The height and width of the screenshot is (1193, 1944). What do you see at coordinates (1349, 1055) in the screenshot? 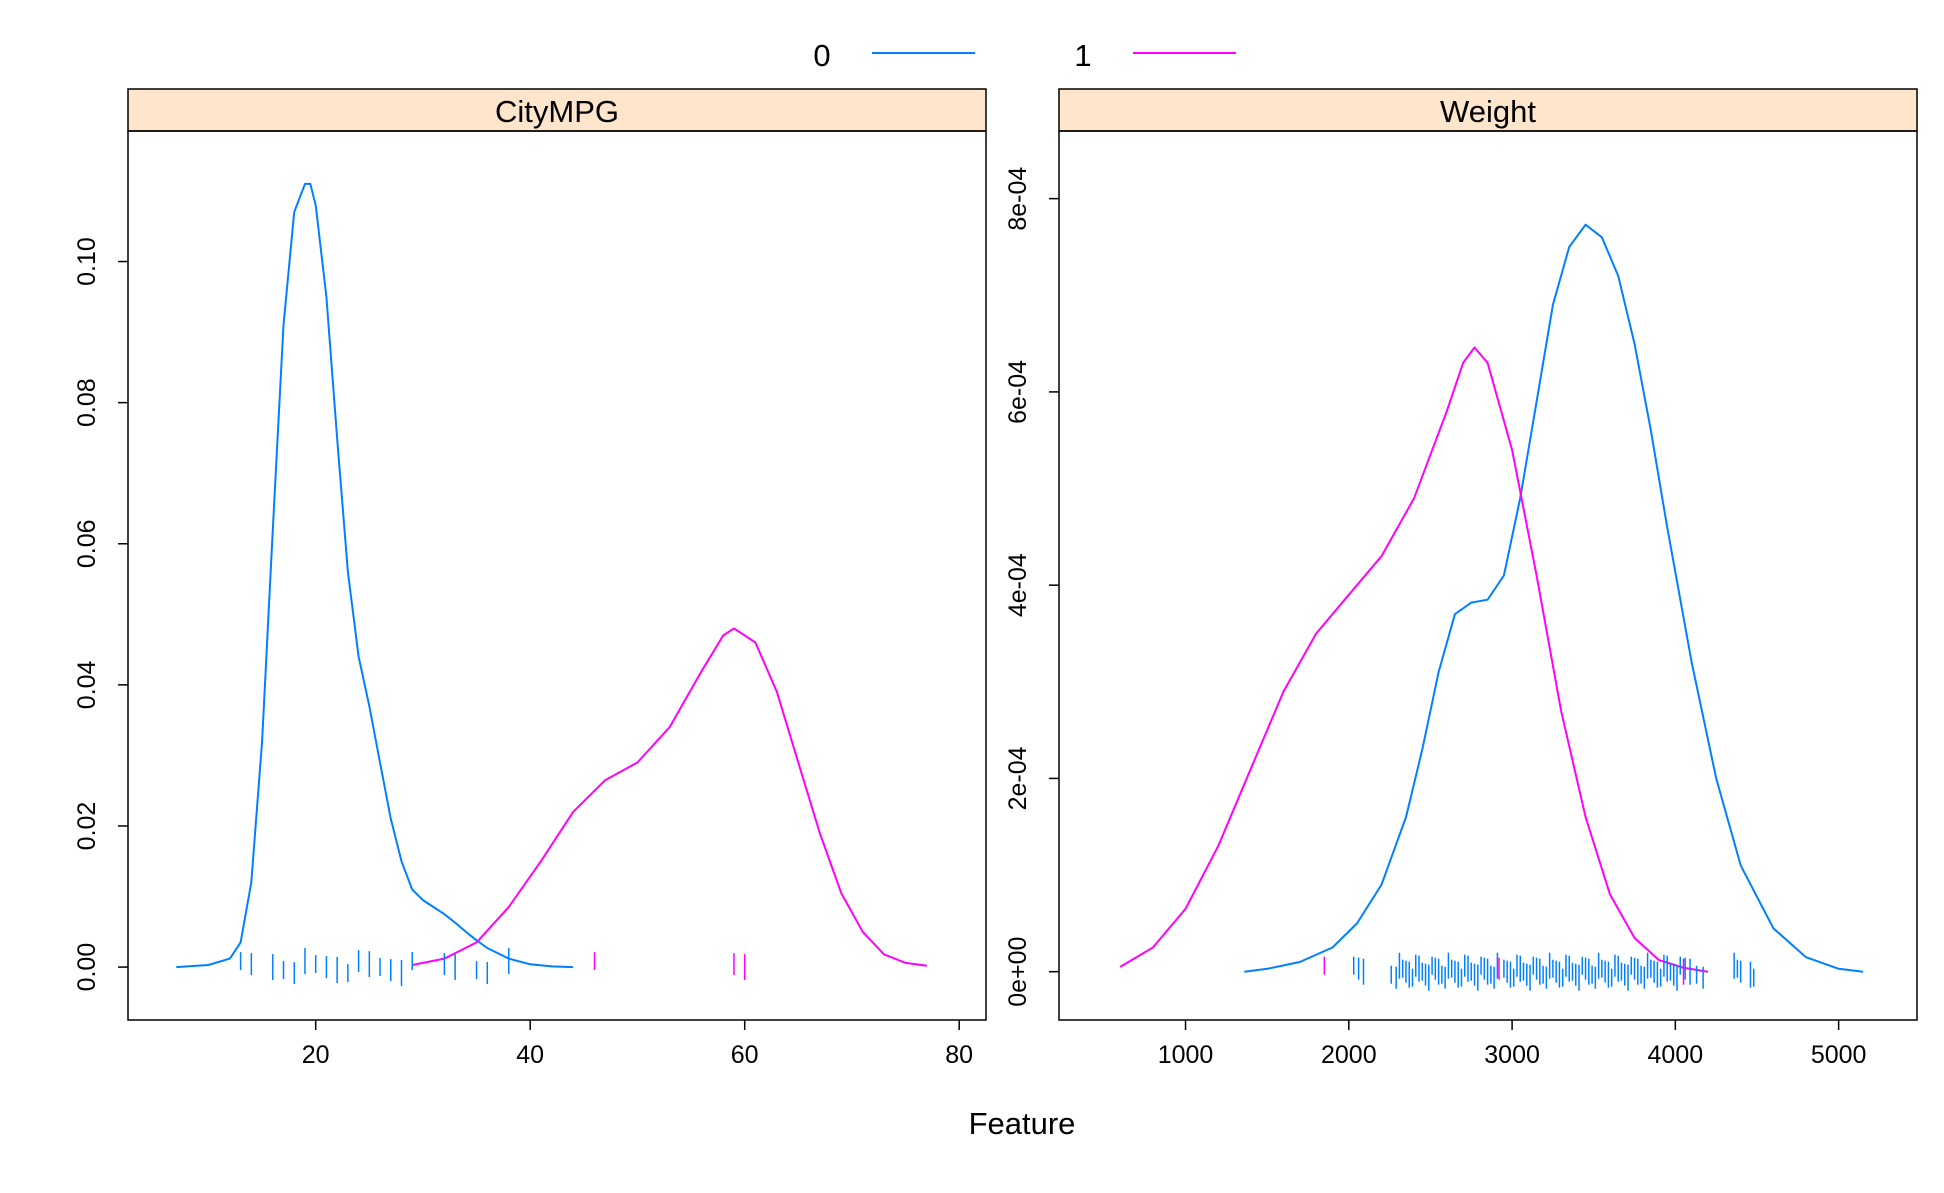
I see `x-tick-label: 2000` at bounding box center [1349, 1055].